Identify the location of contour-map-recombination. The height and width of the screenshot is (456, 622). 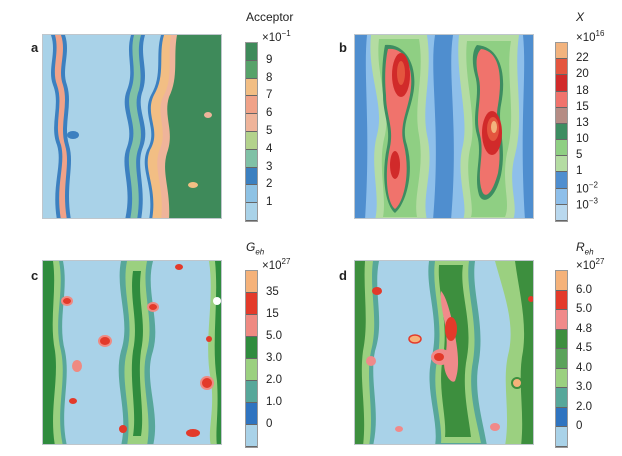
(444, 352).